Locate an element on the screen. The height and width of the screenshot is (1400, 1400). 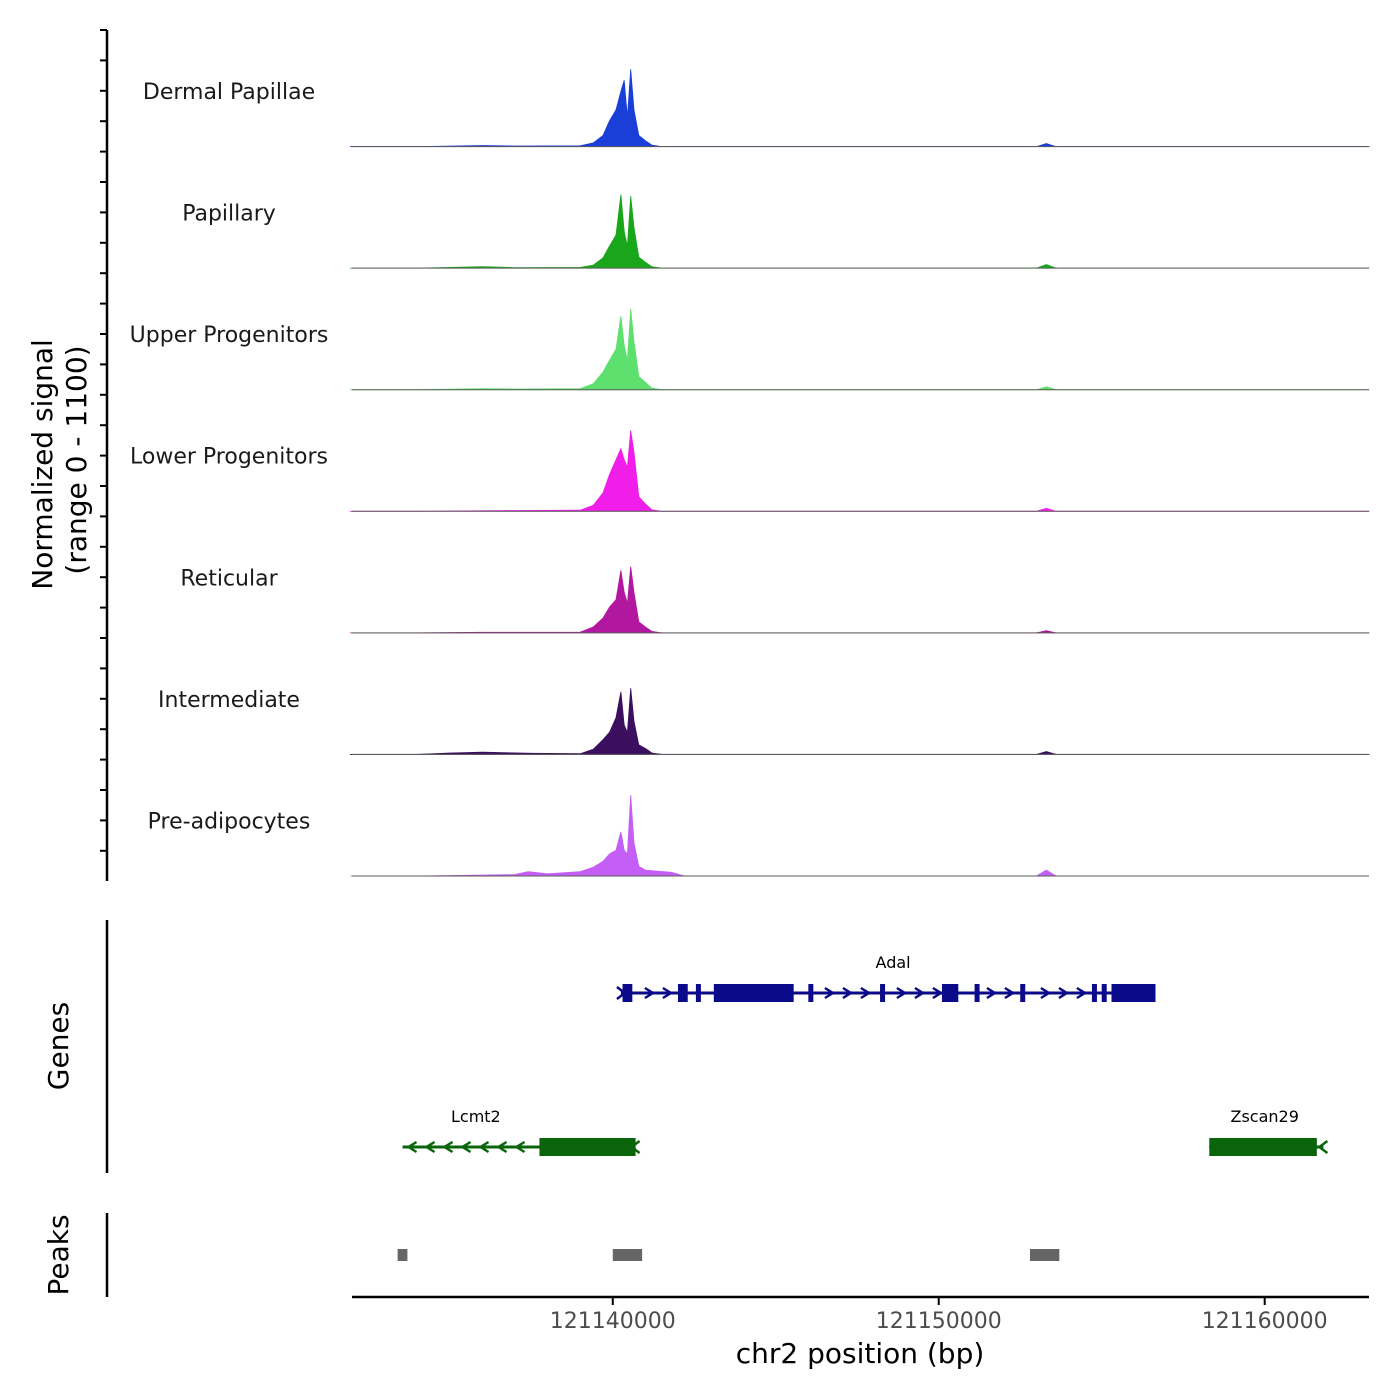
genes-panel-label: Genes is located at coordinates (58, 1046).